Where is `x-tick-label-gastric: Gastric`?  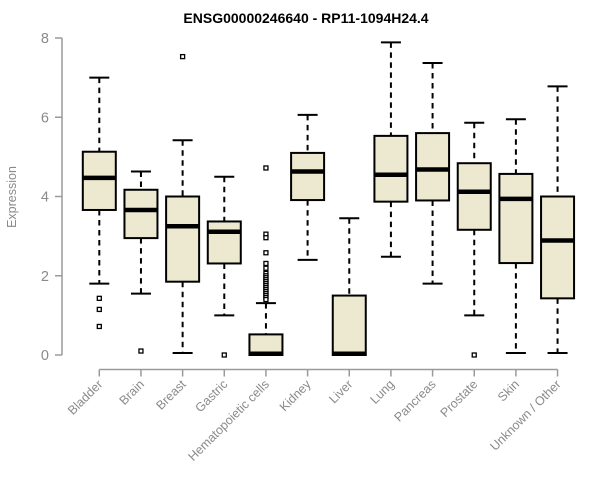
x-tick-label-gastric: Gastric is located at coordinates (212, 396).